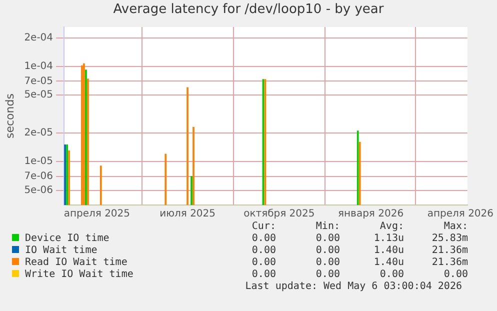 Image resolution: width=497 pixels, height=311 pixels. Describe the element at coordinates (391, 227) in the screenshot. I see `text: Avg:` at that location.